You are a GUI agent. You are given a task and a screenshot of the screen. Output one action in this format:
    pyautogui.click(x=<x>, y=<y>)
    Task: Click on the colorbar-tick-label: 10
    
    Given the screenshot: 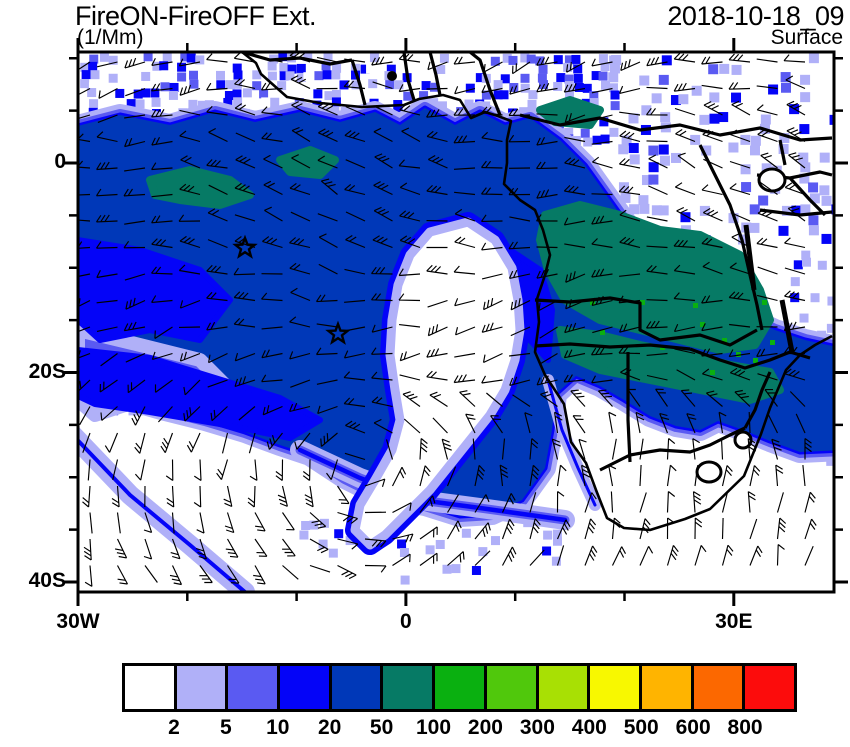 What is the action you would take?
    pyautogui.click(x=278, y=727)
    